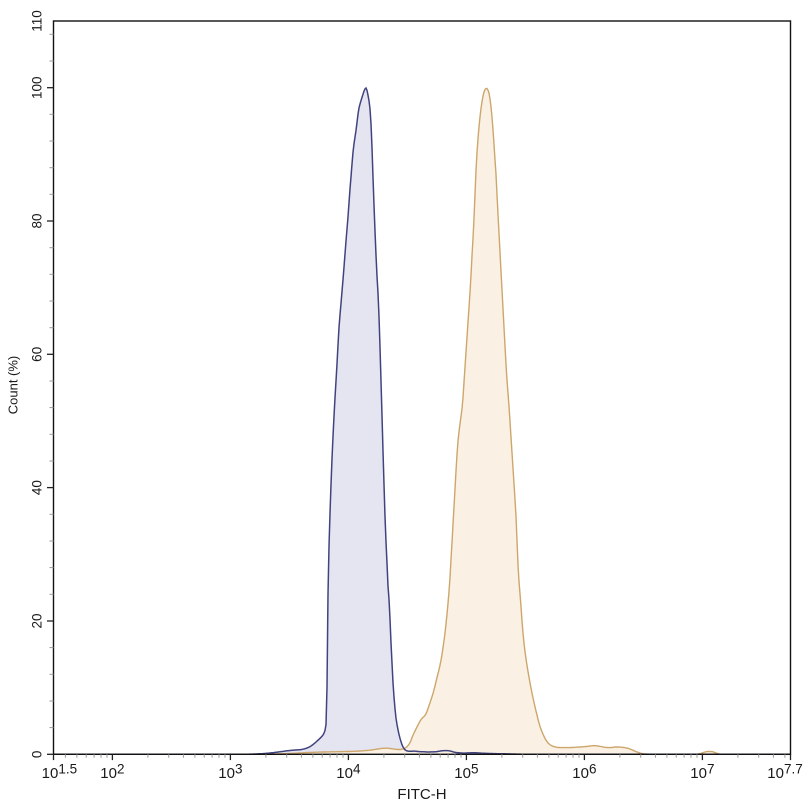 This screenshot has width=804, height=812. I want to click on svg-text: Count (%), so click(12, 385).